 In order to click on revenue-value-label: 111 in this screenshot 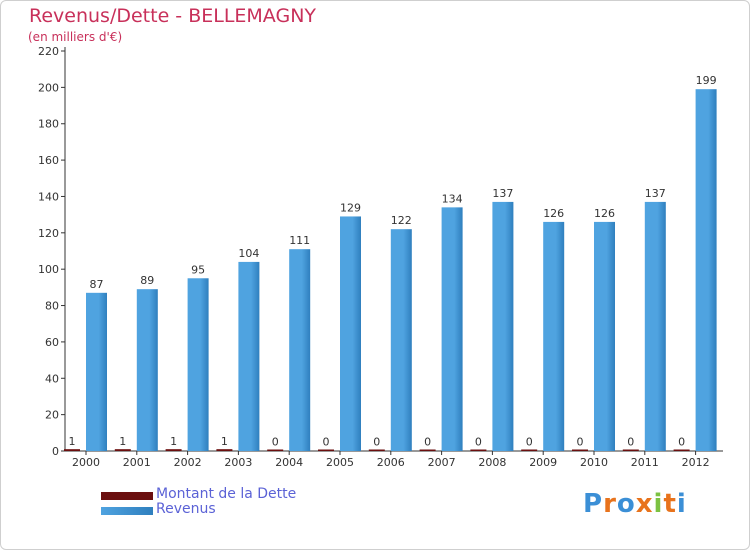, I will do `click(299, 240)`.